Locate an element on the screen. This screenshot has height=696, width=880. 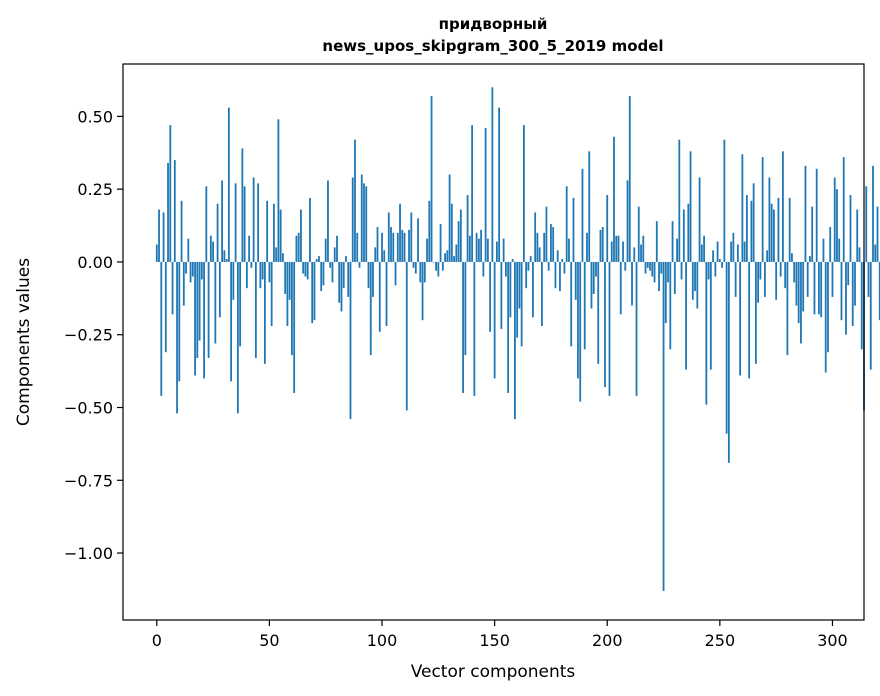
x-tick-label: 300 is located at coordinates (832, 640).